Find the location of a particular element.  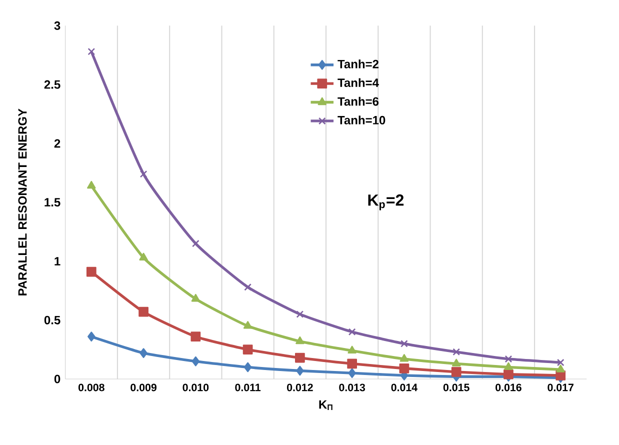

legend-label: Tanh=4 is located at coordinates (358, 83).